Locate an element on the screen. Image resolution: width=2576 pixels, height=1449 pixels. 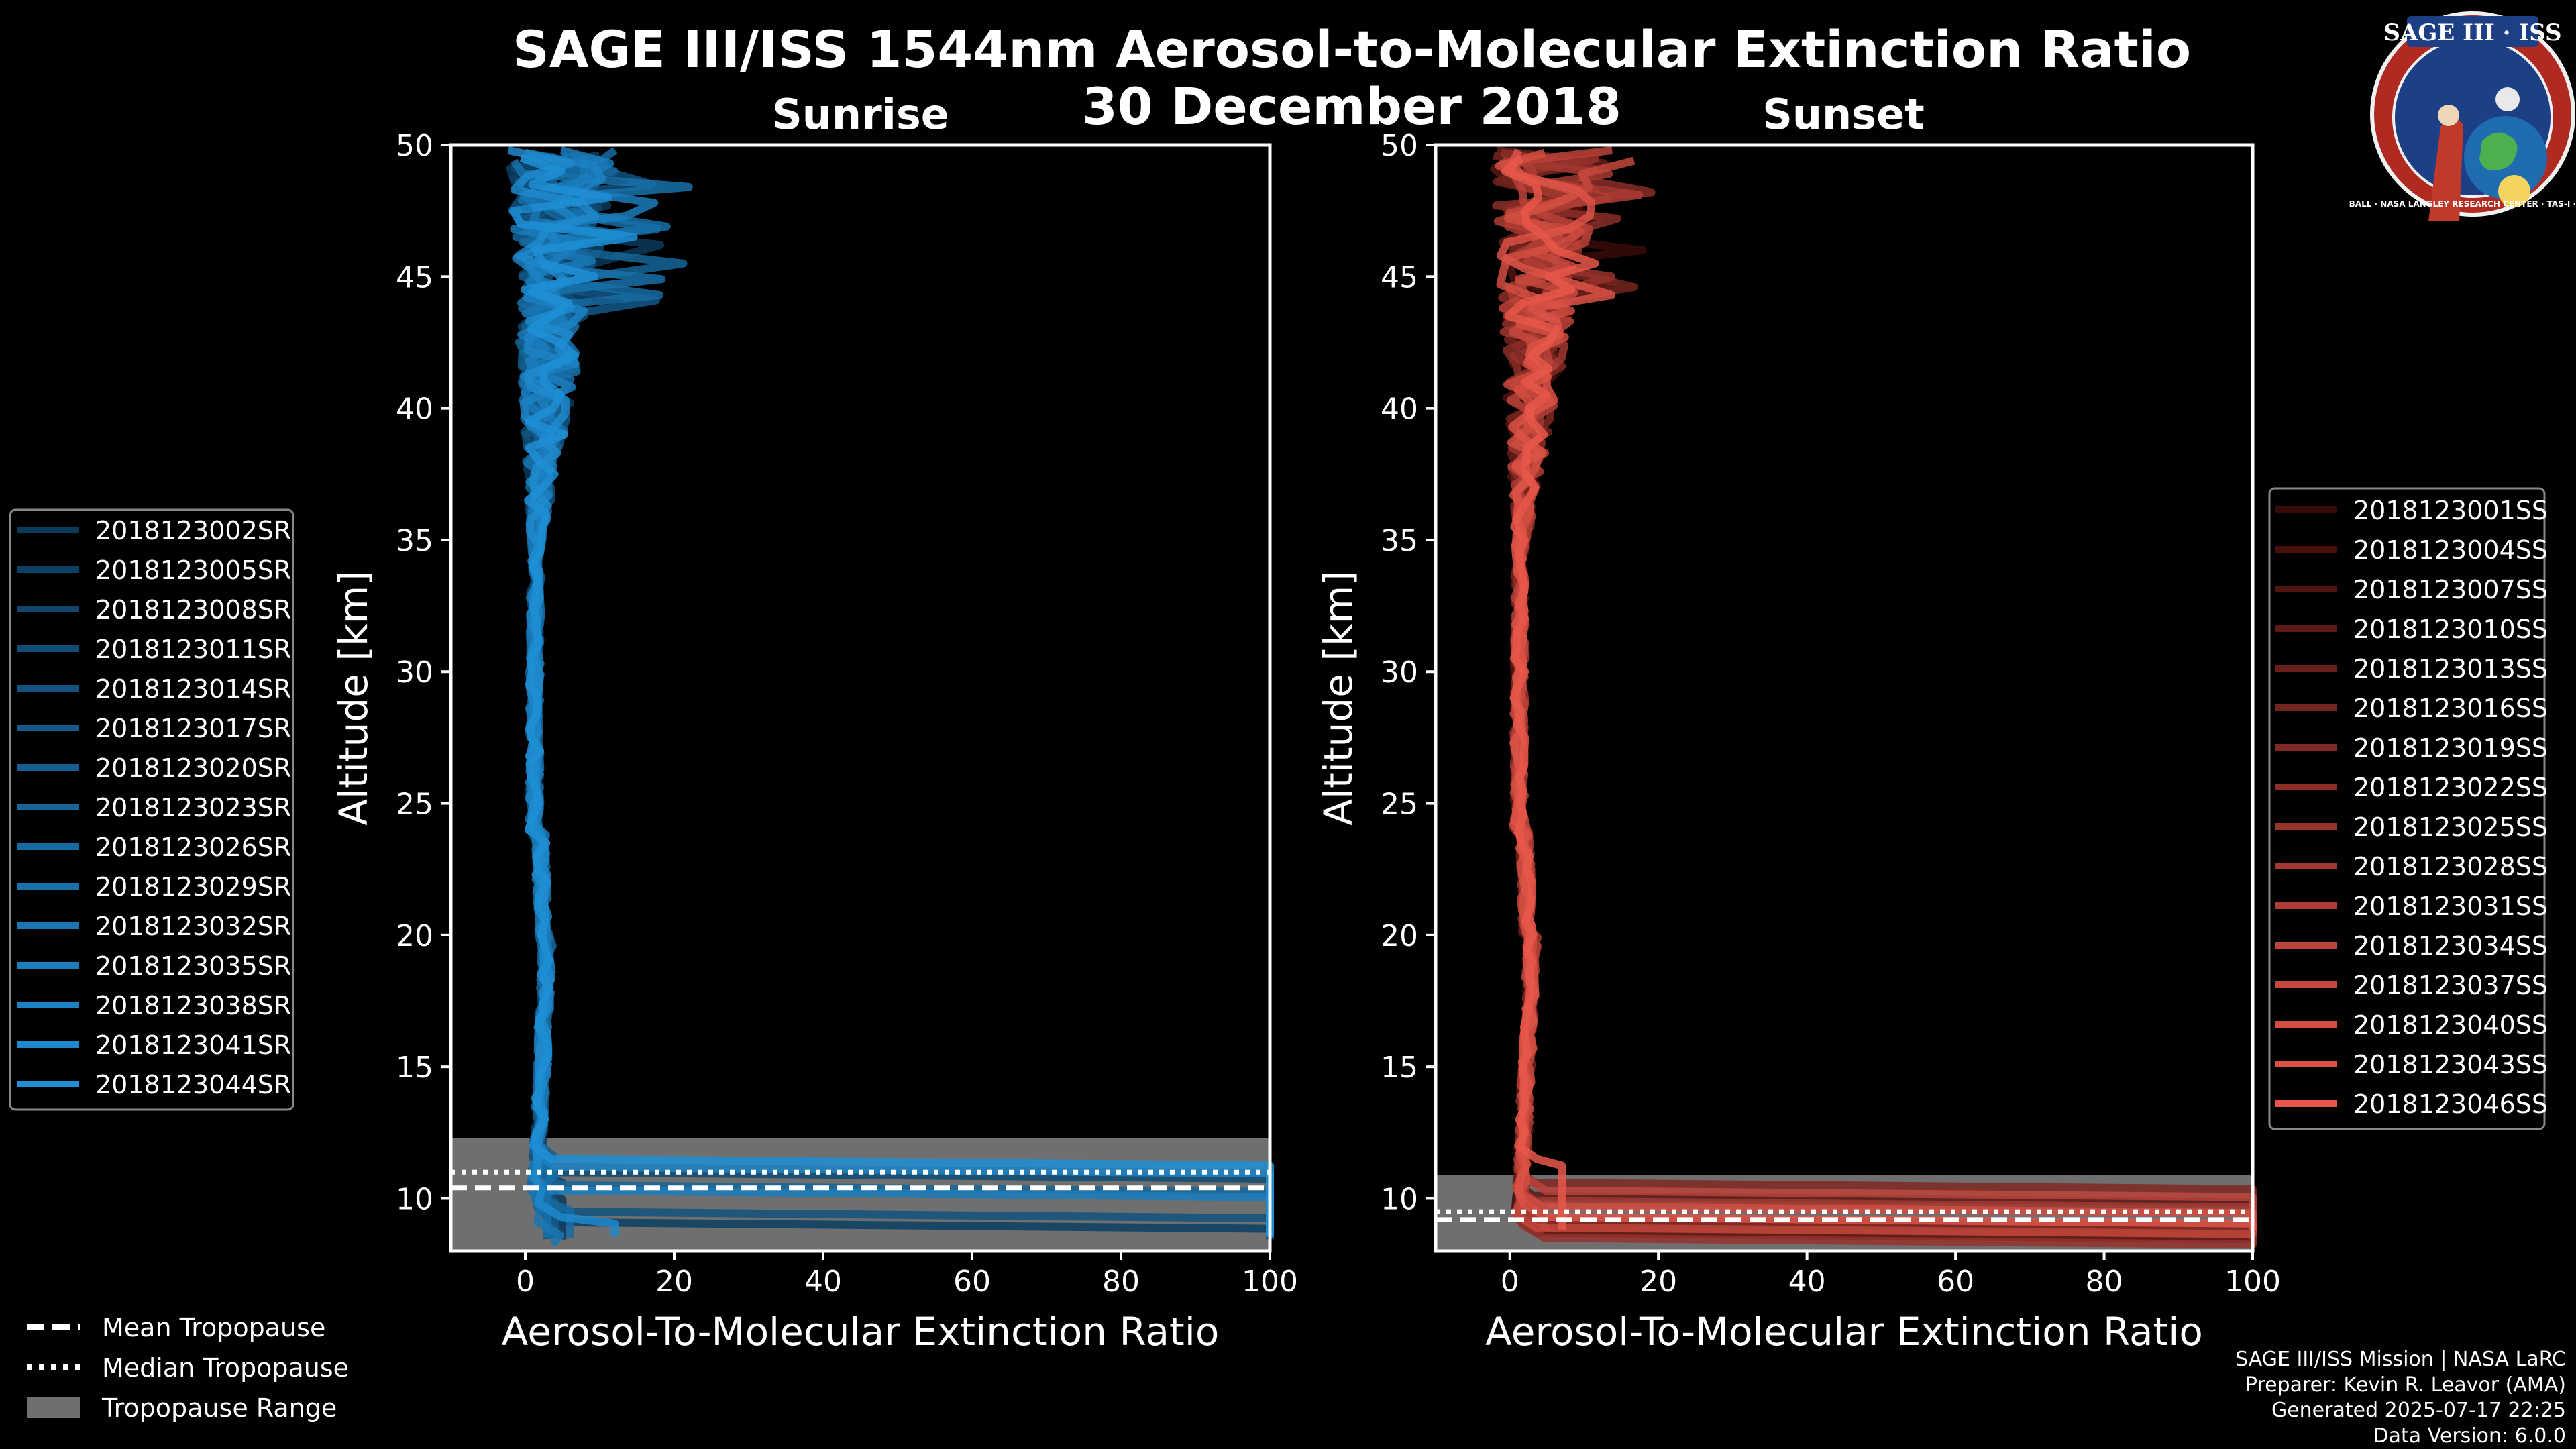
logo-continent-shape is located at coordinates (2498, 151).